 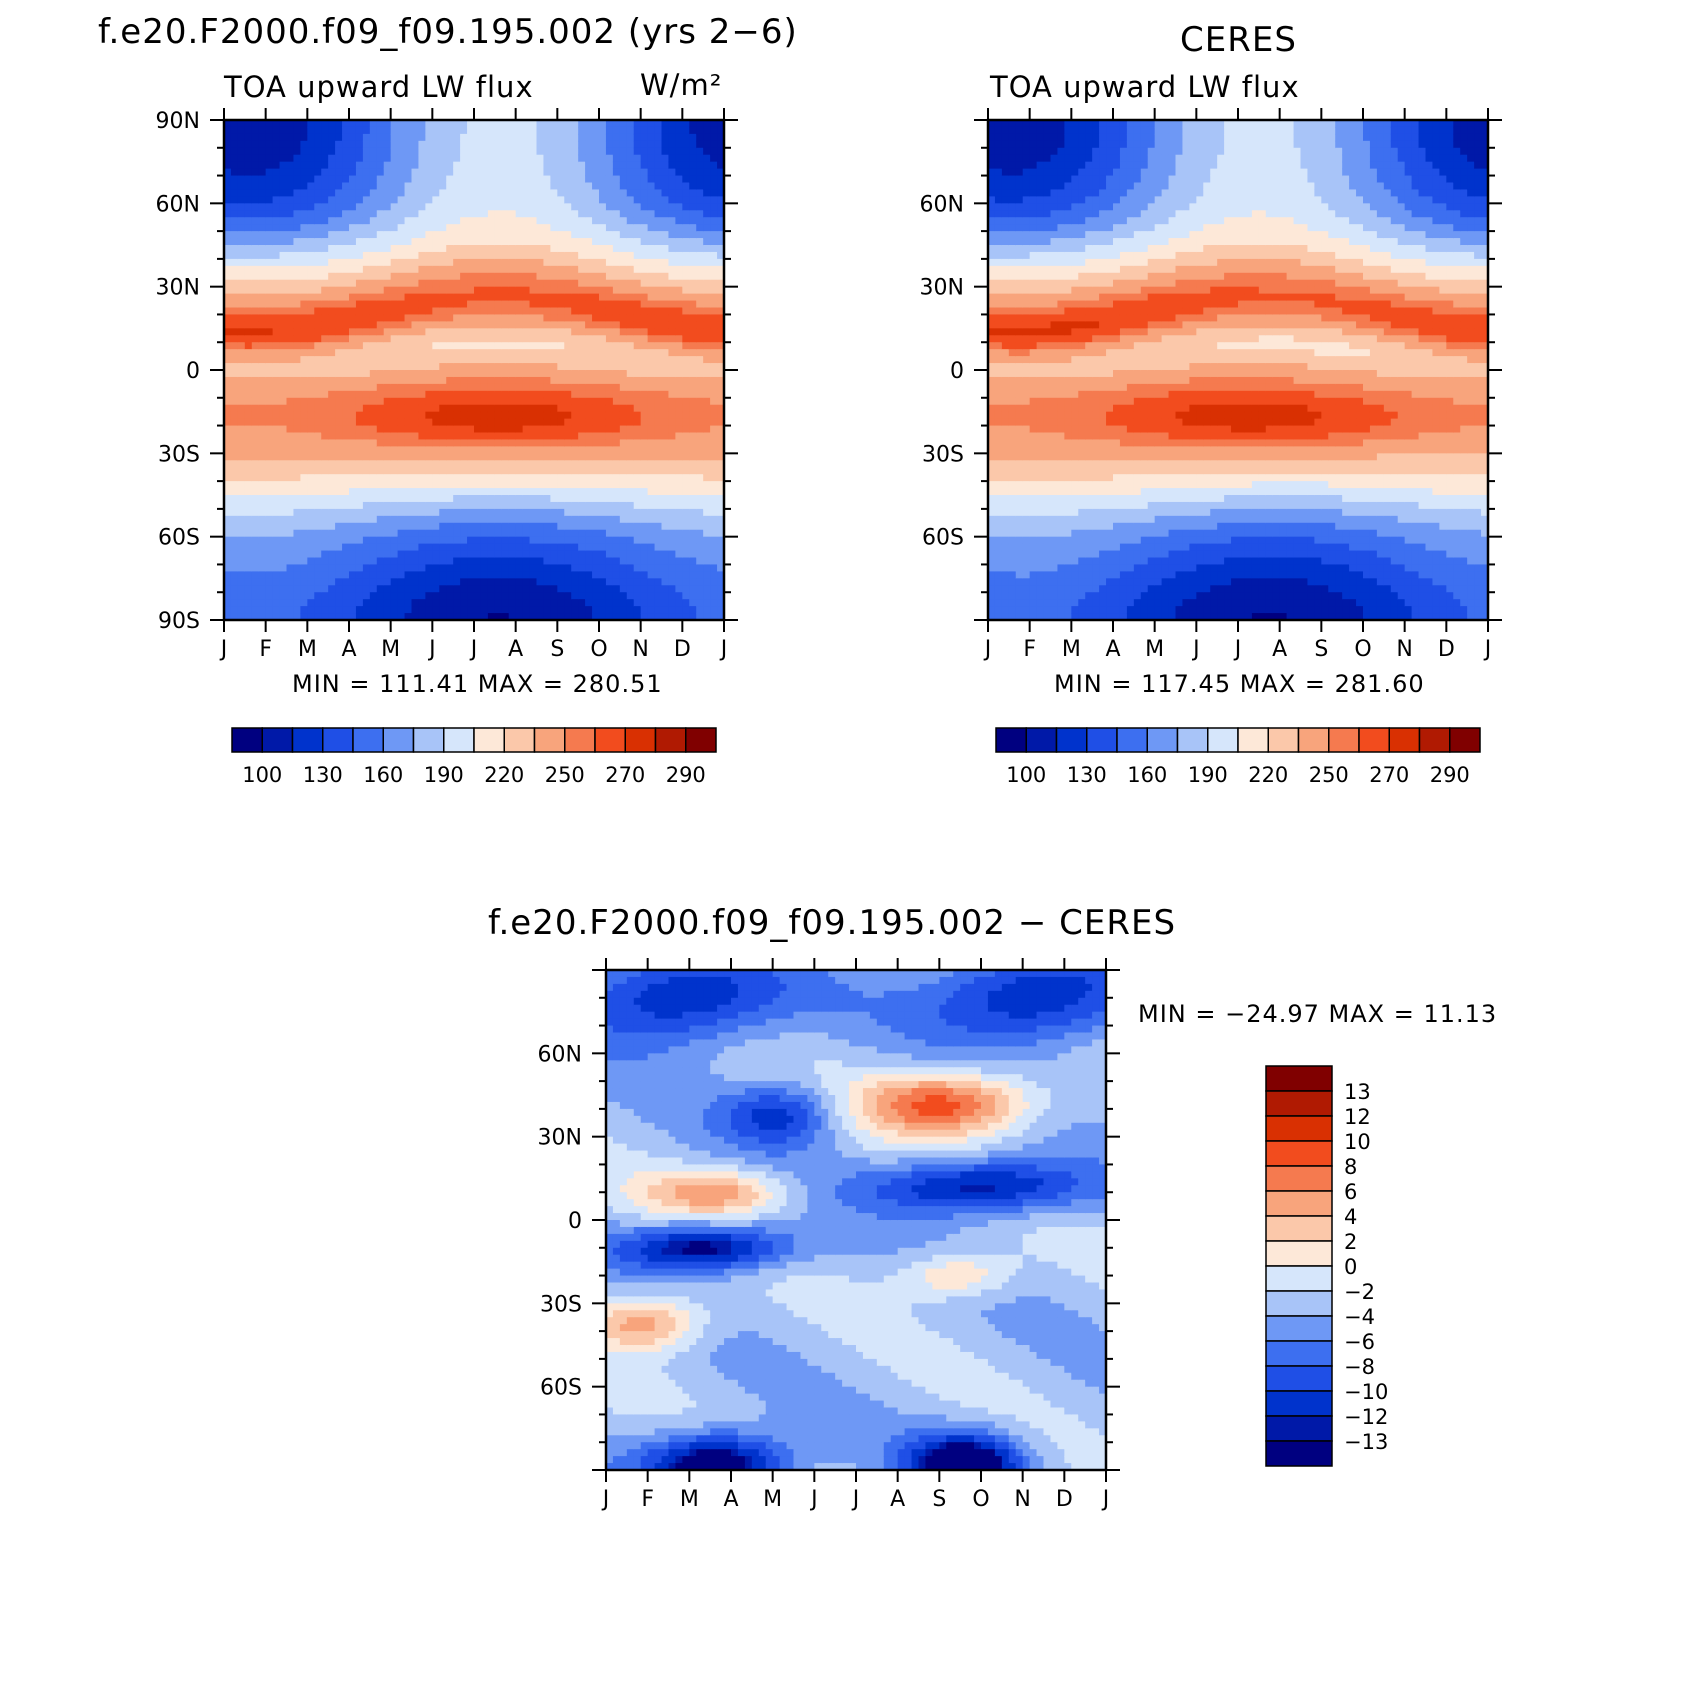 I want to click on panel3-ytick-label: 60N, so click(x=560, y=1054).